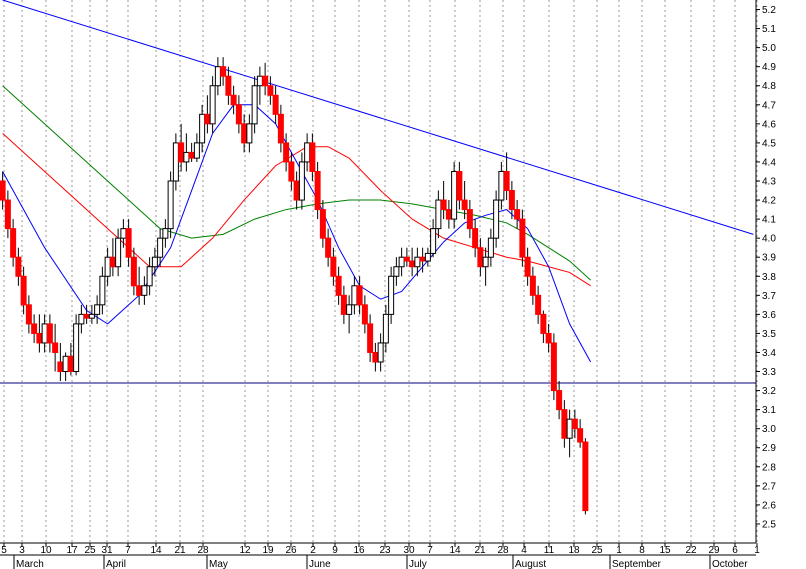 Image resolution: width=806 pixels, height=569 pixels. I want to click on month-label: June, so click(320, 564).